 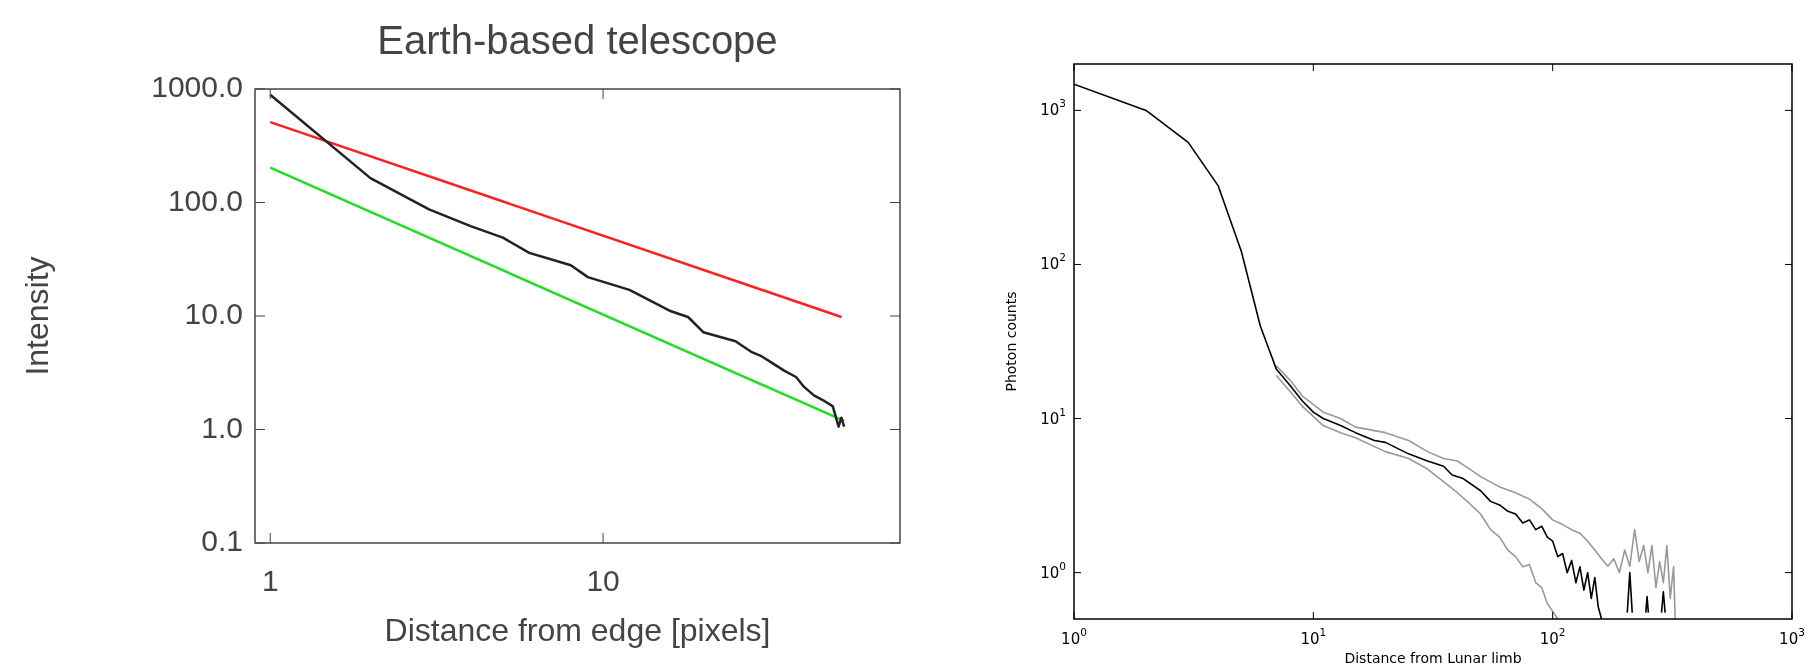 What do you see at coordinates (1011, 341) in the screenshot?
I see `y-axis-title: Photon counts` at bounding box center [1011, 341].